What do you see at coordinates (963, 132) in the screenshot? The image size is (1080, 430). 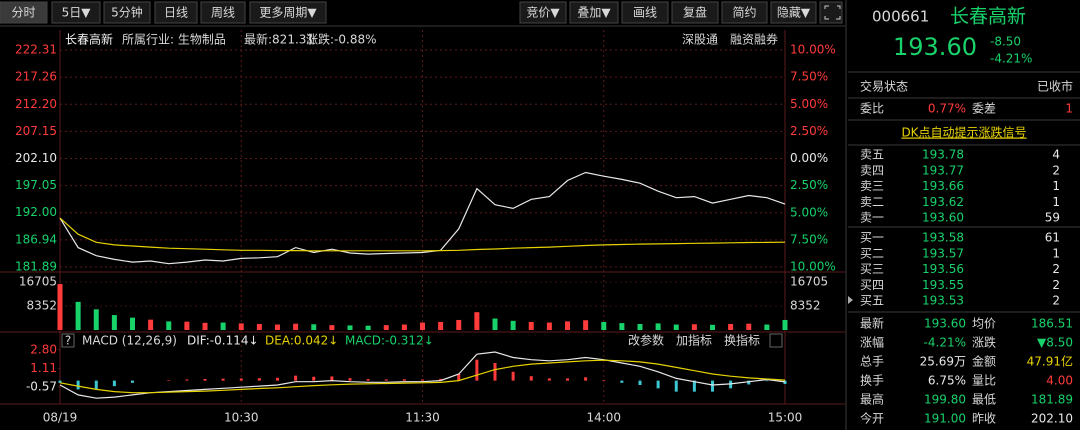 I see `signal-link: DK点自动提示涨跌信号` at bounding box center [963, 132].